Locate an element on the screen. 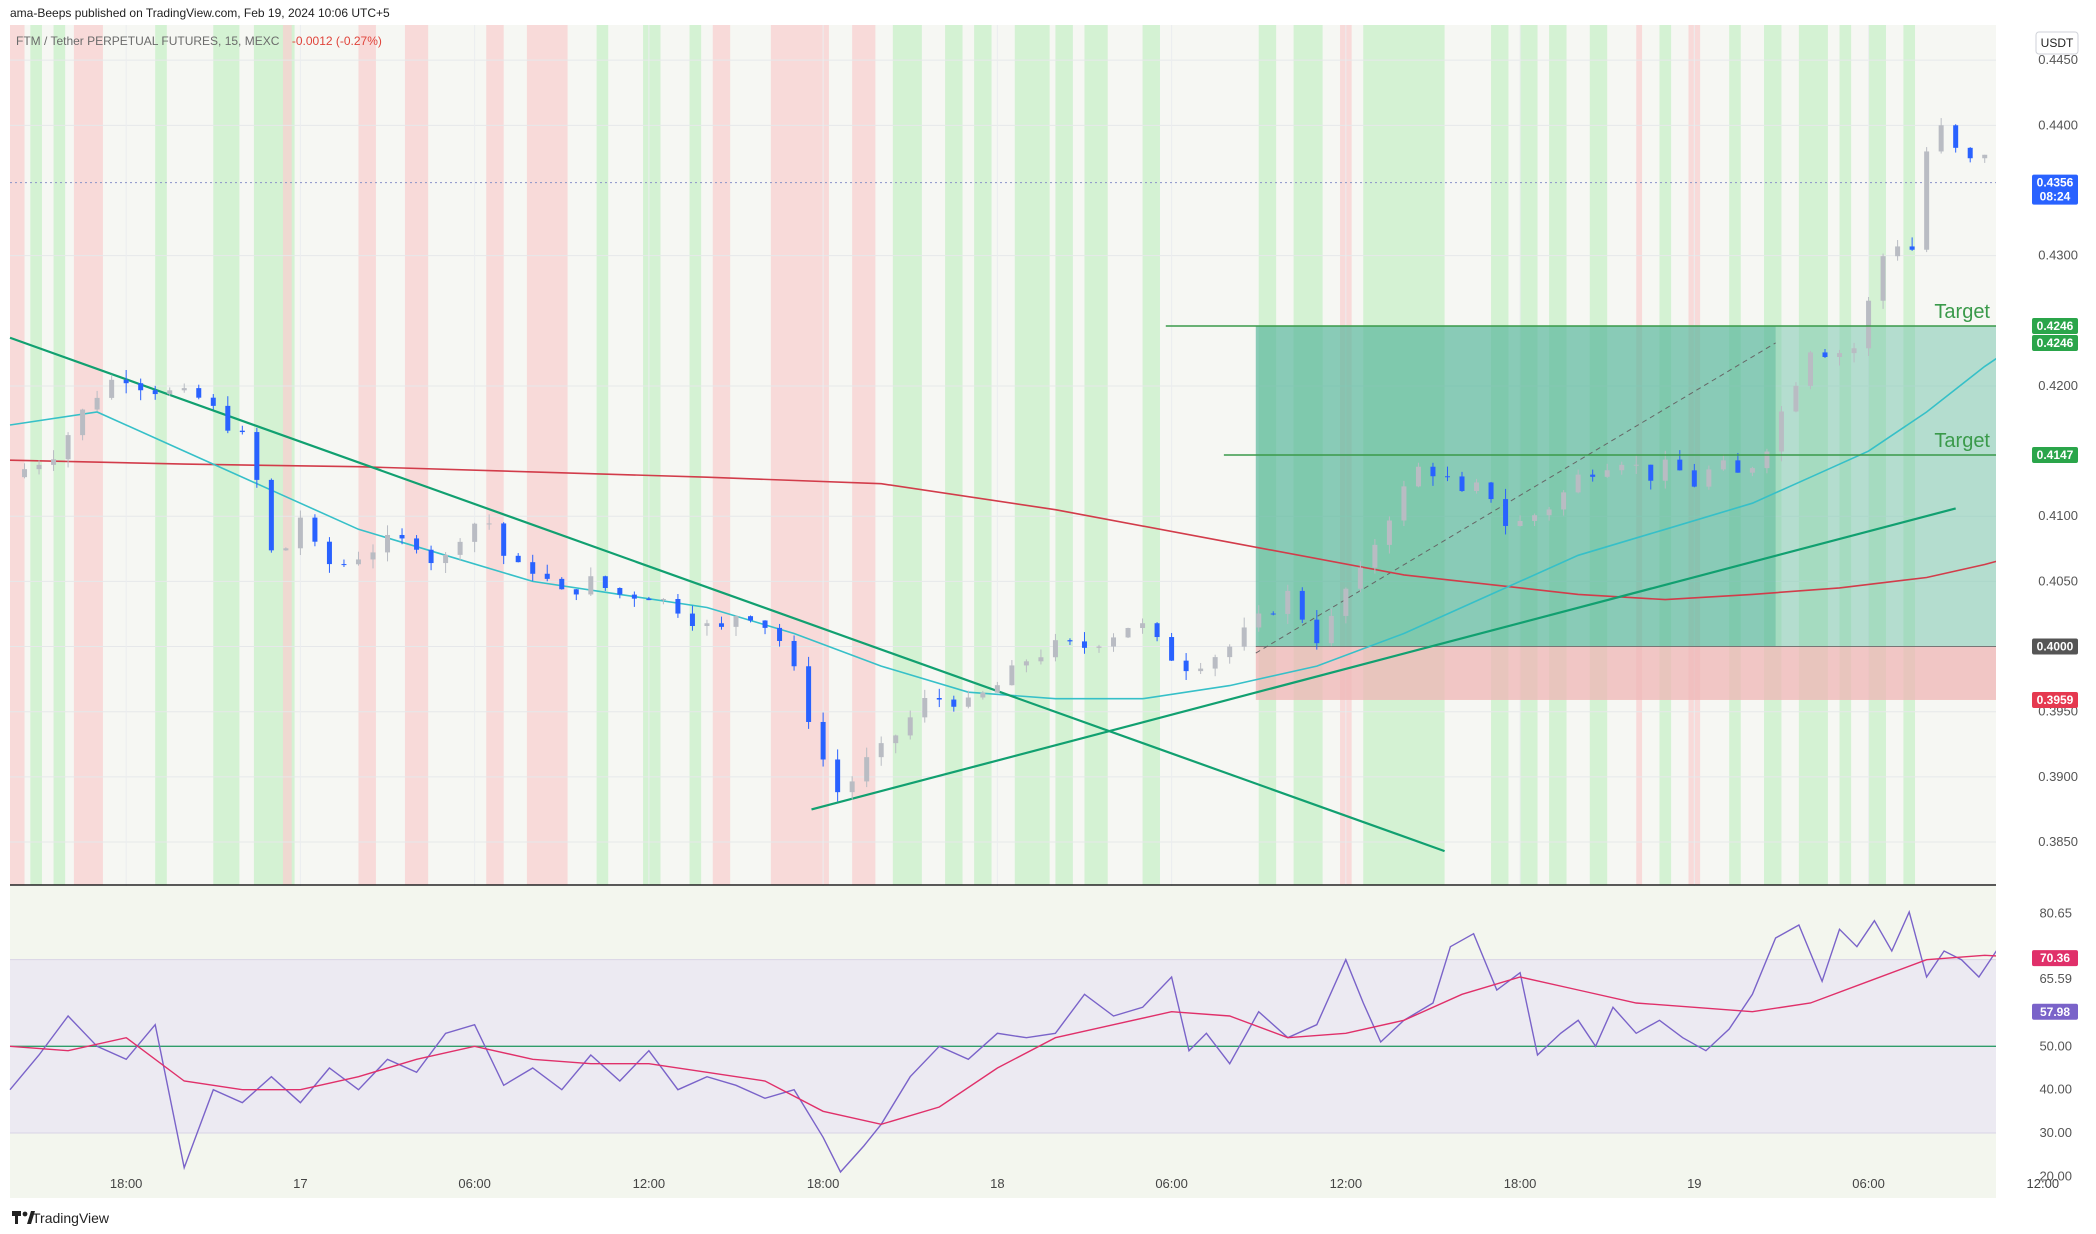  currency-button is located at coordinates (2057, 43).